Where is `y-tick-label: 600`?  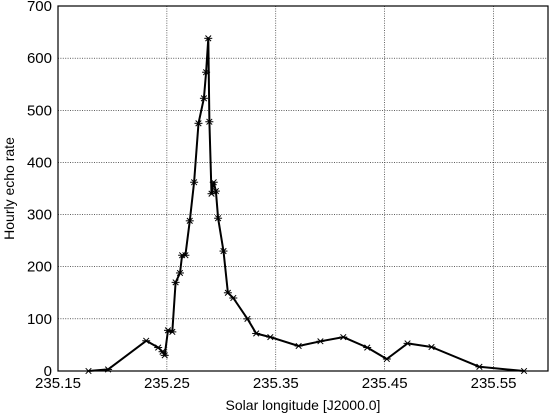 y-tick-label: 600 is located at coordinates (39, 58).